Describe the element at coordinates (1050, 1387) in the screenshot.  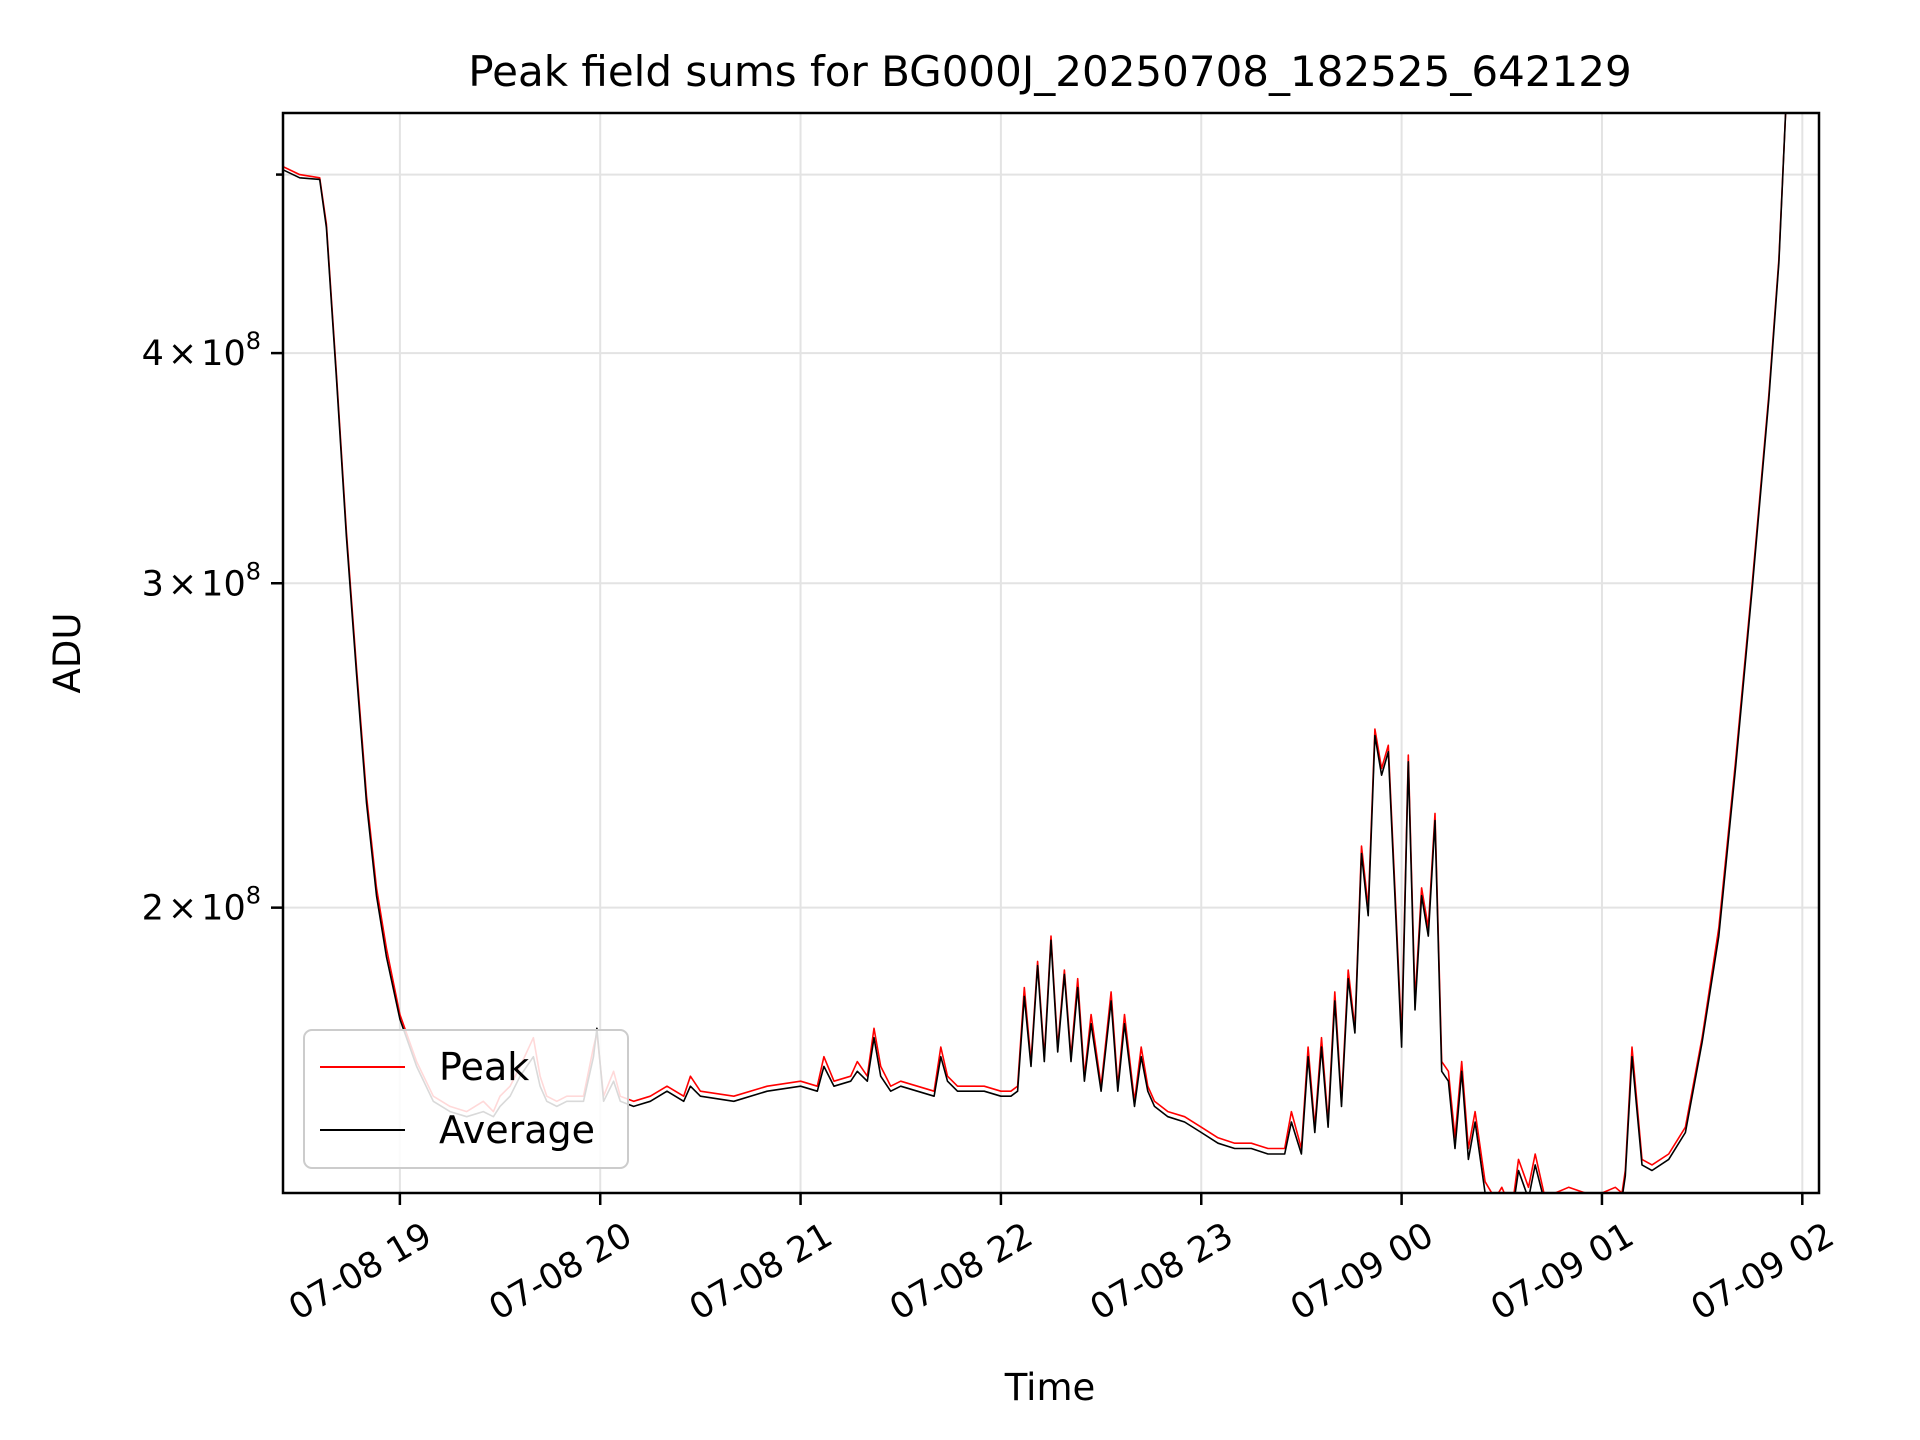
I see `x-axis-label: Time` at that location.